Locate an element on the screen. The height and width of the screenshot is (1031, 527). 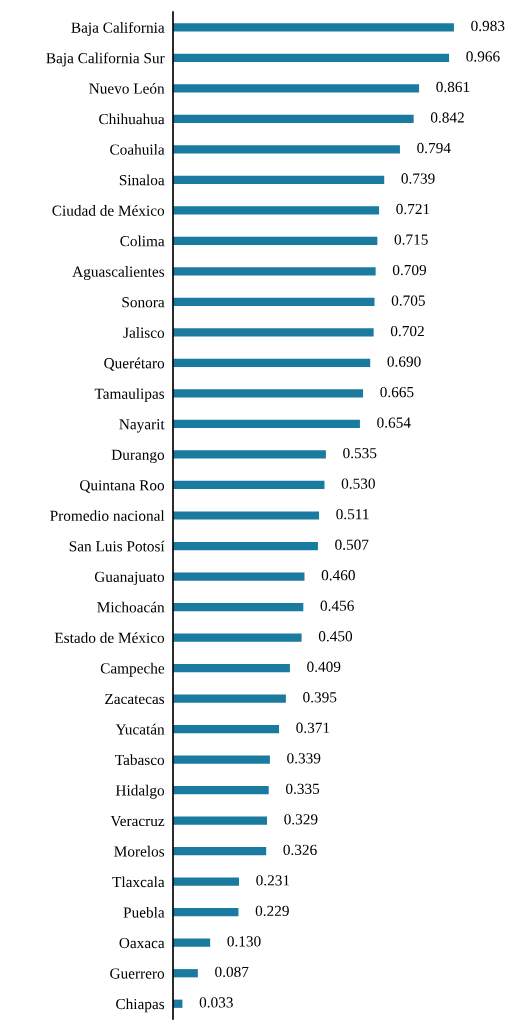
y-tick-label: Zacatecas is located at coordinates (135, 699).